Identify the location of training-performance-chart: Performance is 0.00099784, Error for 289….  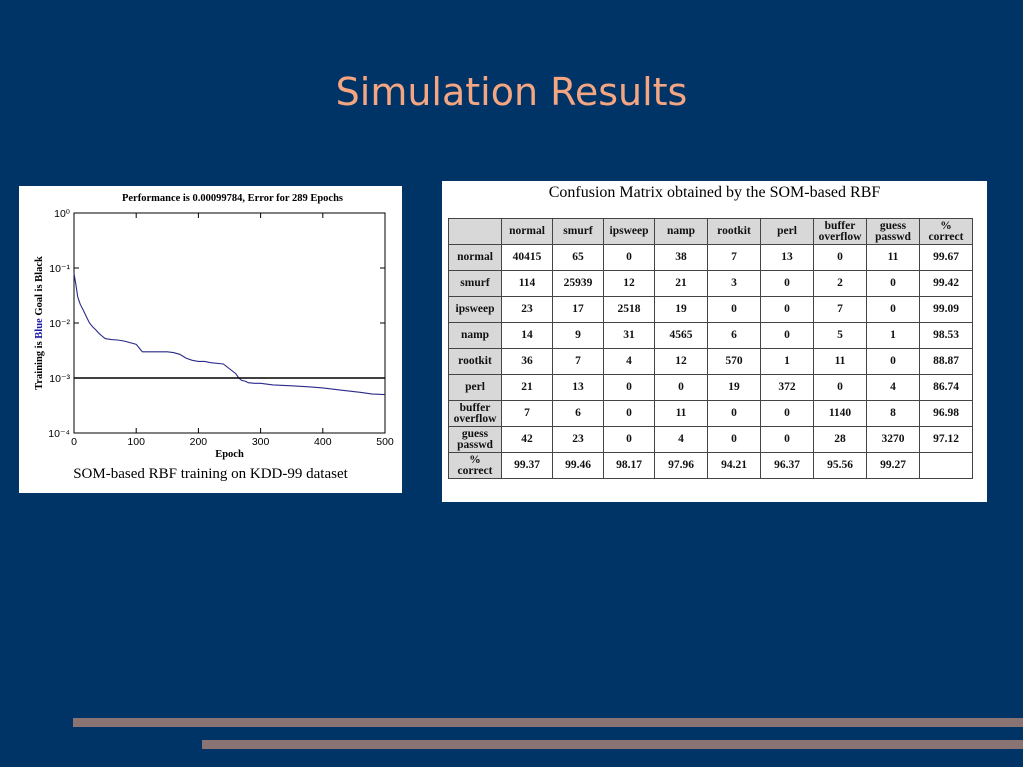
(214, 326).